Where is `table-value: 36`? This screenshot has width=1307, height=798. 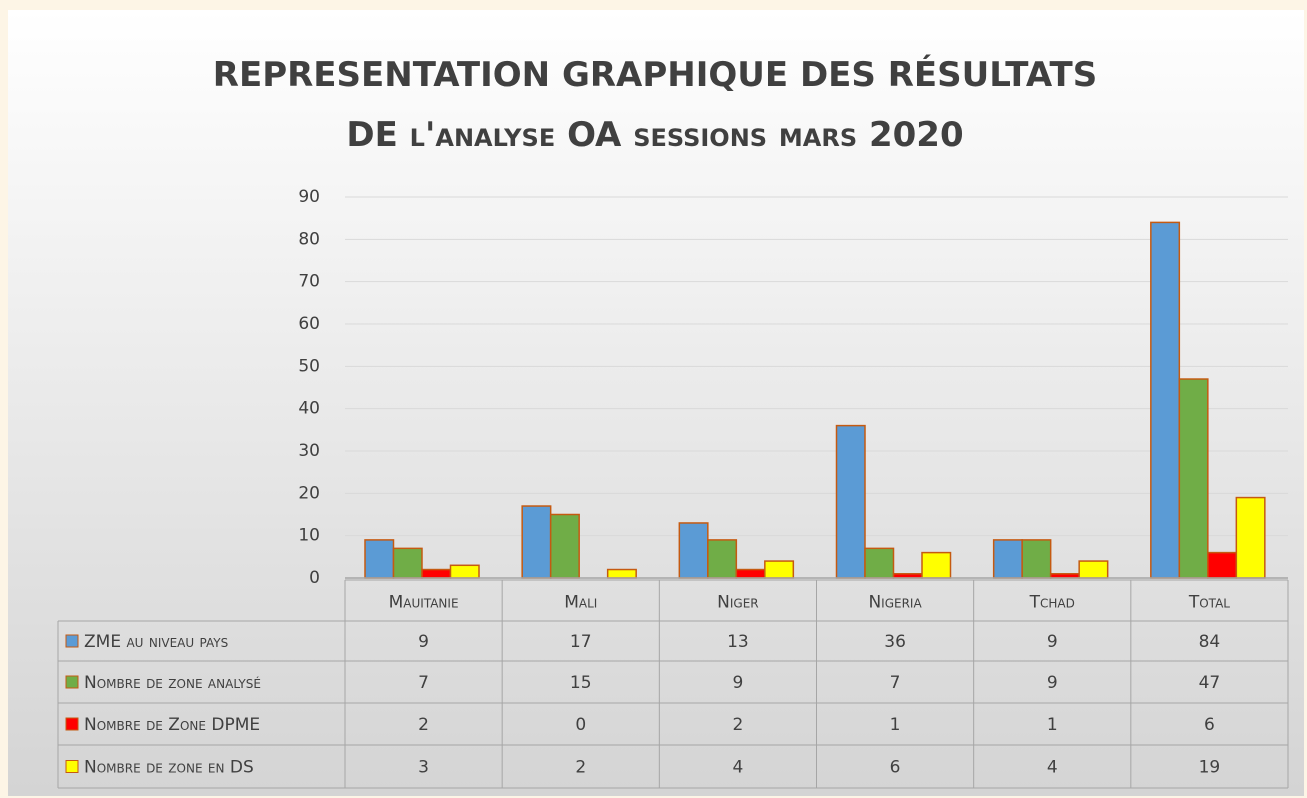 table-value: 36 is located at coordinates (895, 642).